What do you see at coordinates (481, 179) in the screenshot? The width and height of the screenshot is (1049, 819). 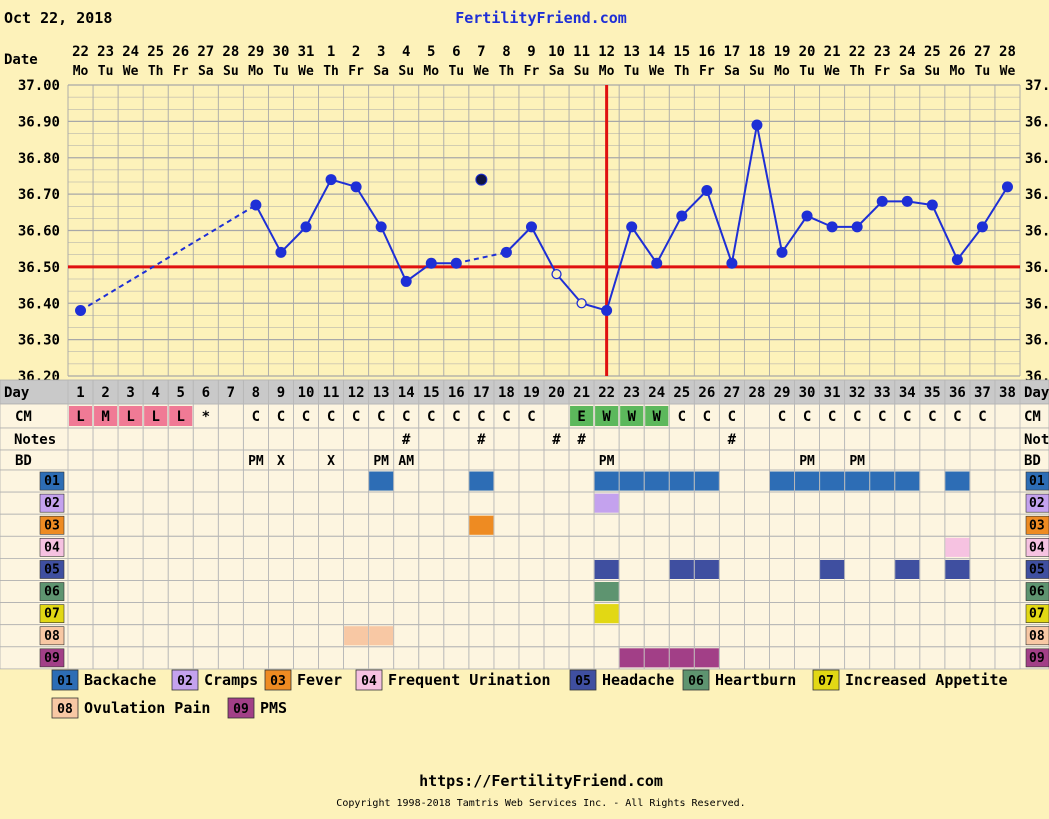 I see `temp-point-discarded` at bounding box center [481, 179].